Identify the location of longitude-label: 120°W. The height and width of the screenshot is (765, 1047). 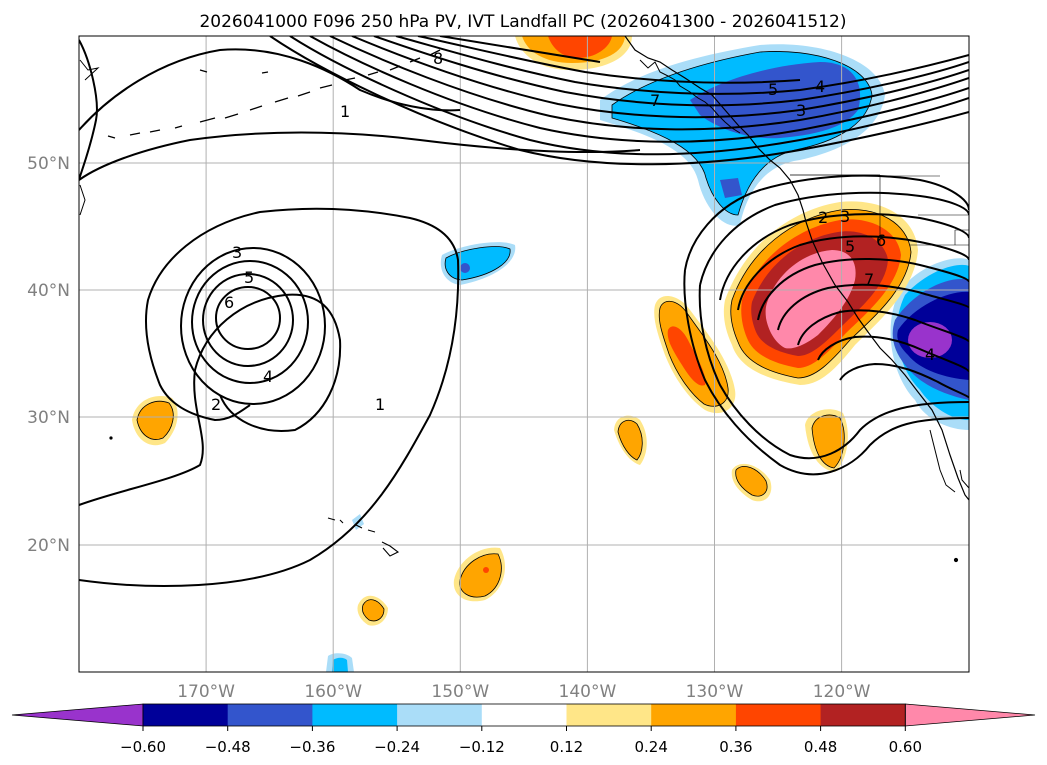
(842, 692).